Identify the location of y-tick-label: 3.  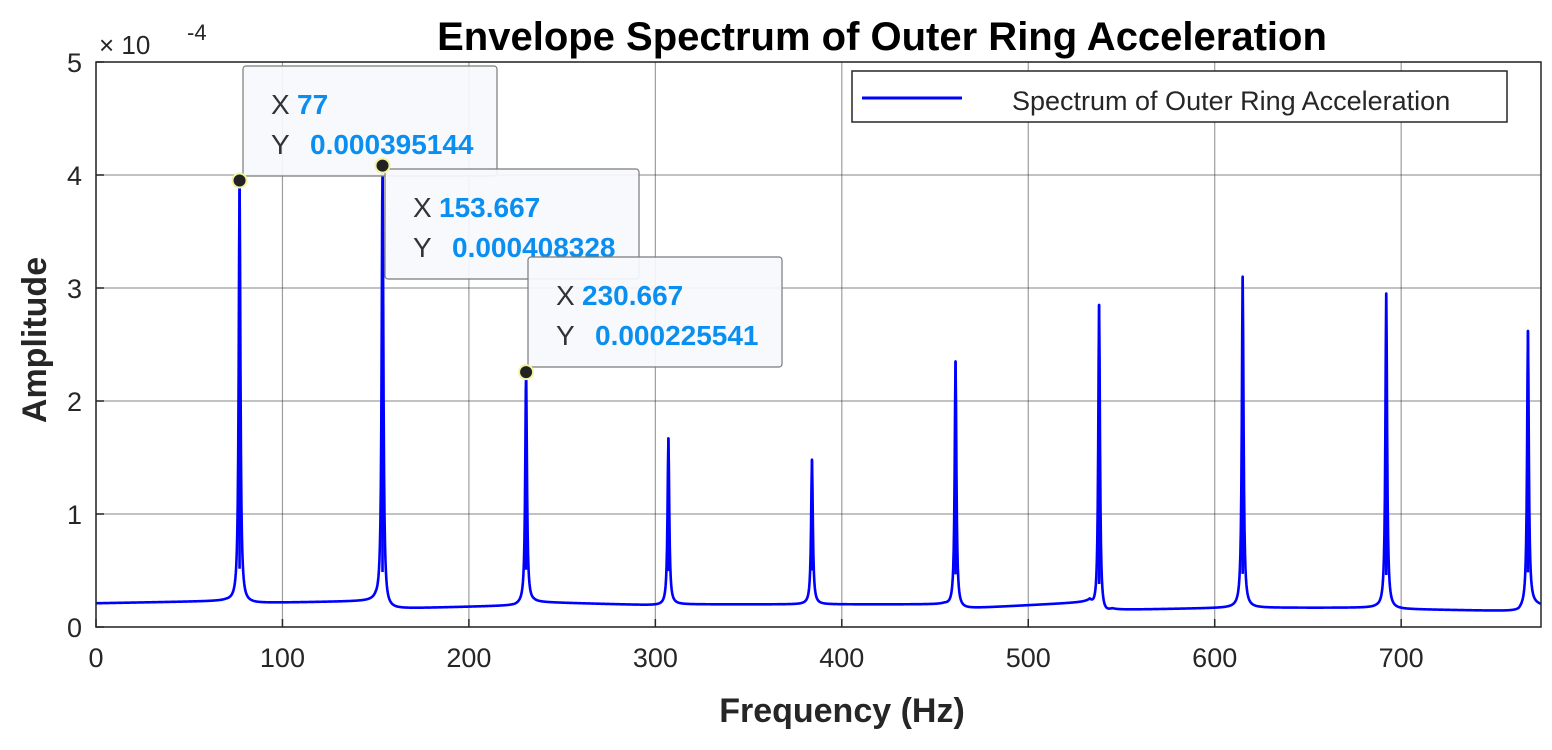
(74, 289).